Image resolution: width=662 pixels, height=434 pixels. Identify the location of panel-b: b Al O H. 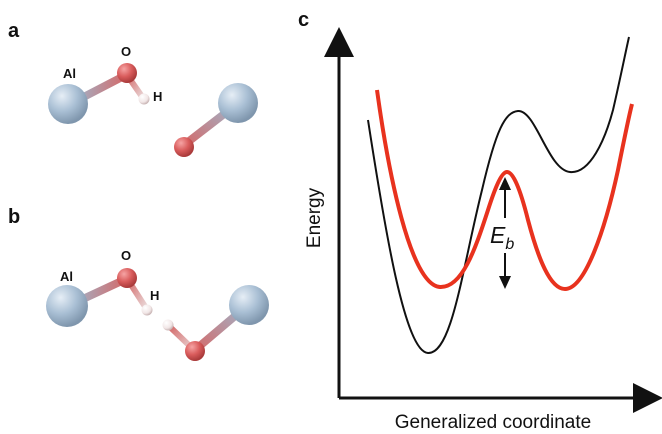
(138, 283).